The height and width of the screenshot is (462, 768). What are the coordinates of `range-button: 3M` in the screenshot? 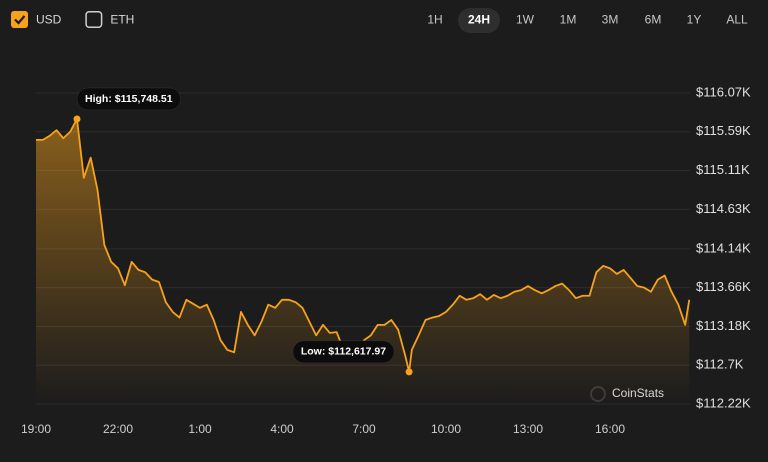 It's located at (610, 20).